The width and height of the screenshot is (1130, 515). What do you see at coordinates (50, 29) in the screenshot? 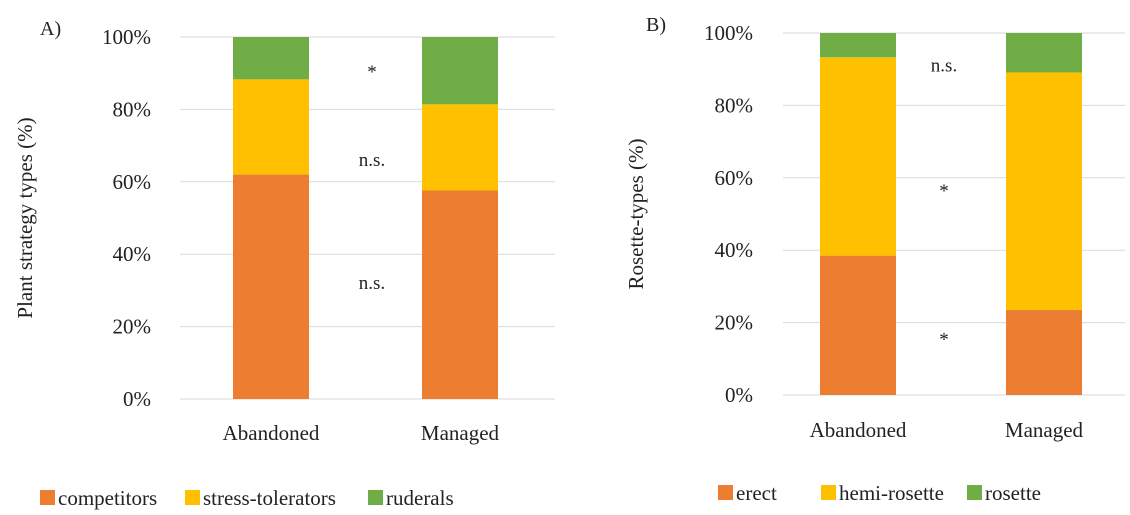
I see `panel-label: A)` at bounding box center [50, 29].